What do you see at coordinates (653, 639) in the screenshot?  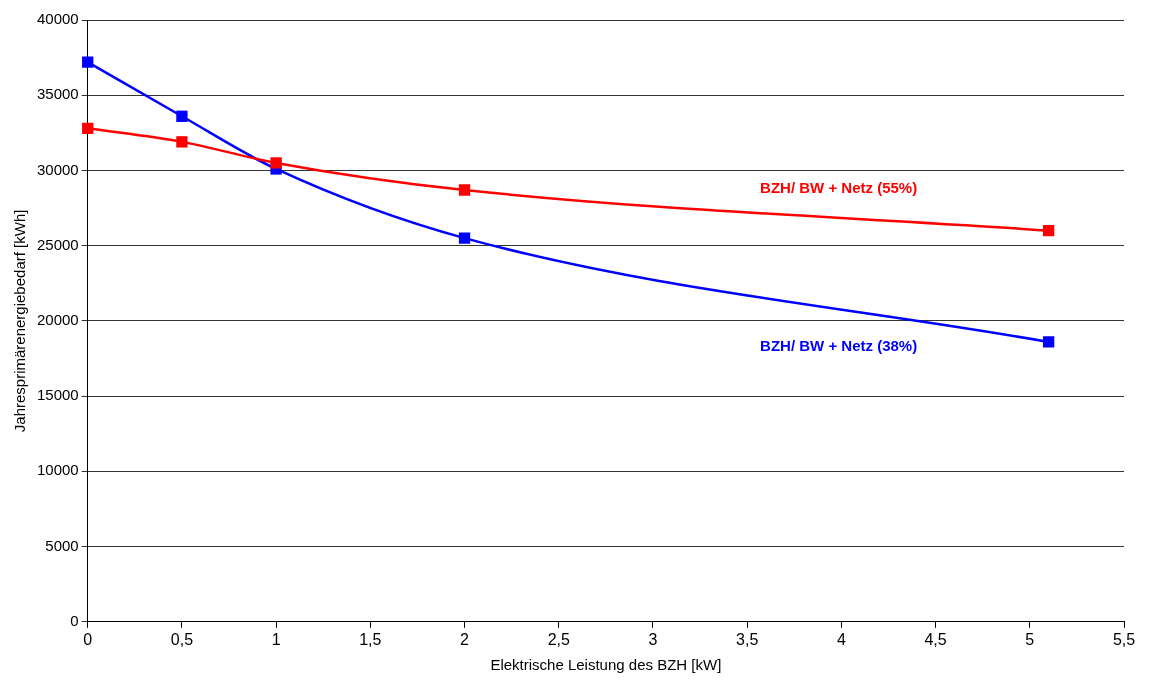 I see `x-tick-label: 3` at bounding box center [653, 639].